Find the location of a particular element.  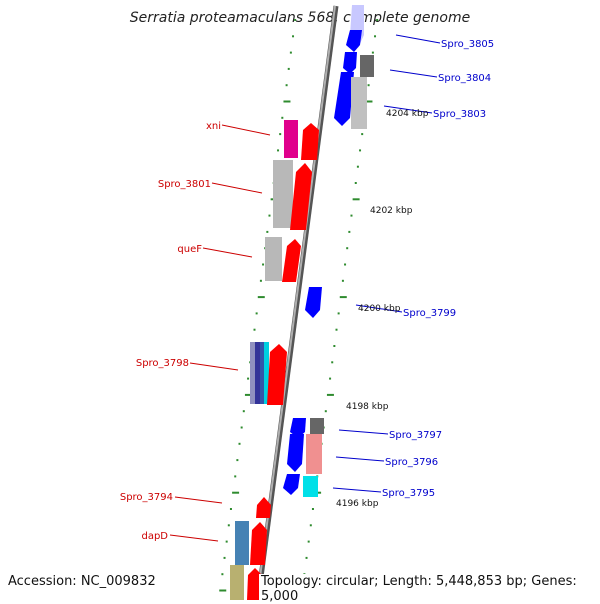

gene-block-spro-3798-c is located at coordinates (262, 373).